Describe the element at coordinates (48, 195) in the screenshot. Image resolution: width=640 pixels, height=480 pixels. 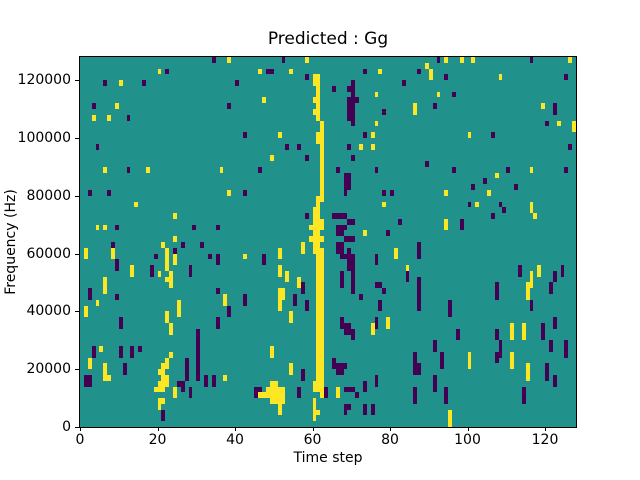
I see `y-tick-label: 80000` at that location.